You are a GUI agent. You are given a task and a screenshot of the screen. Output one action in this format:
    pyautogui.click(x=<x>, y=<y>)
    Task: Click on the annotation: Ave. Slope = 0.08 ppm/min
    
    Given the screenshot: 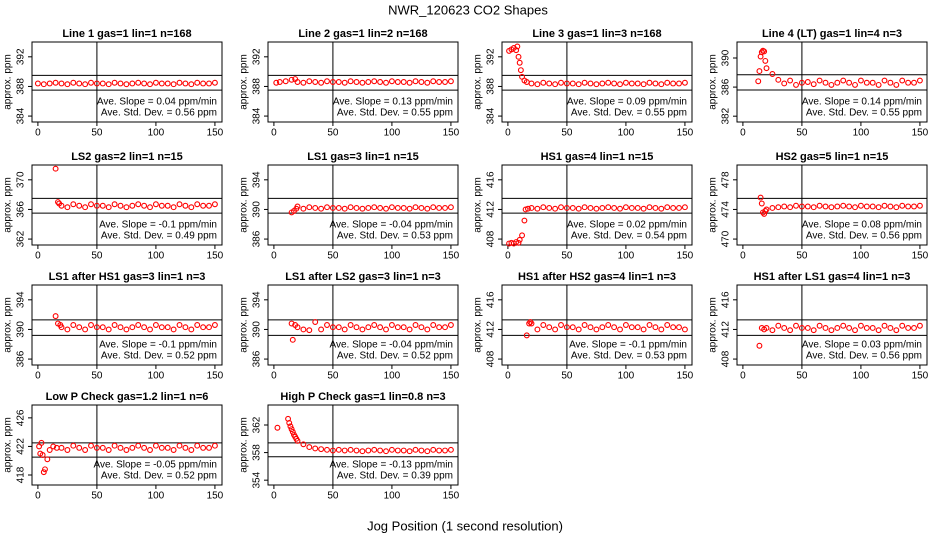 What is the action you would take?
    pyautogui.click(x=862, y=225)
    